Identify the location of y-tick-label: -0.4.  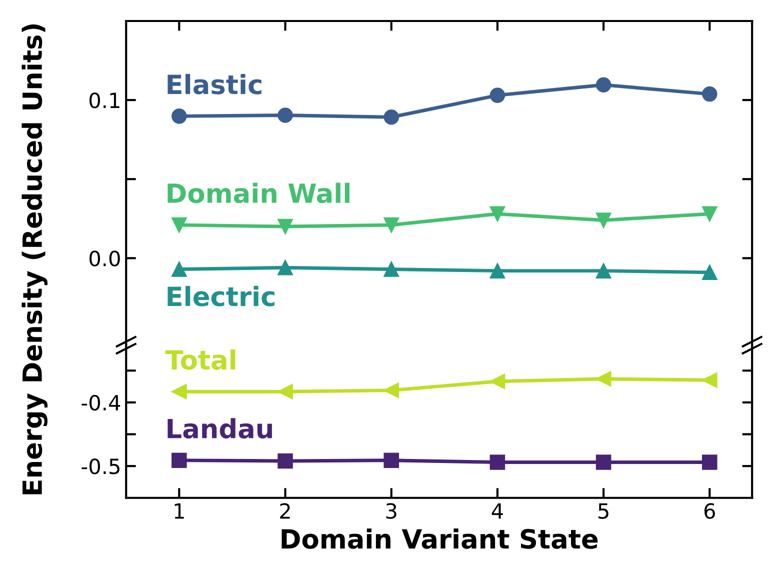
(101, 402).